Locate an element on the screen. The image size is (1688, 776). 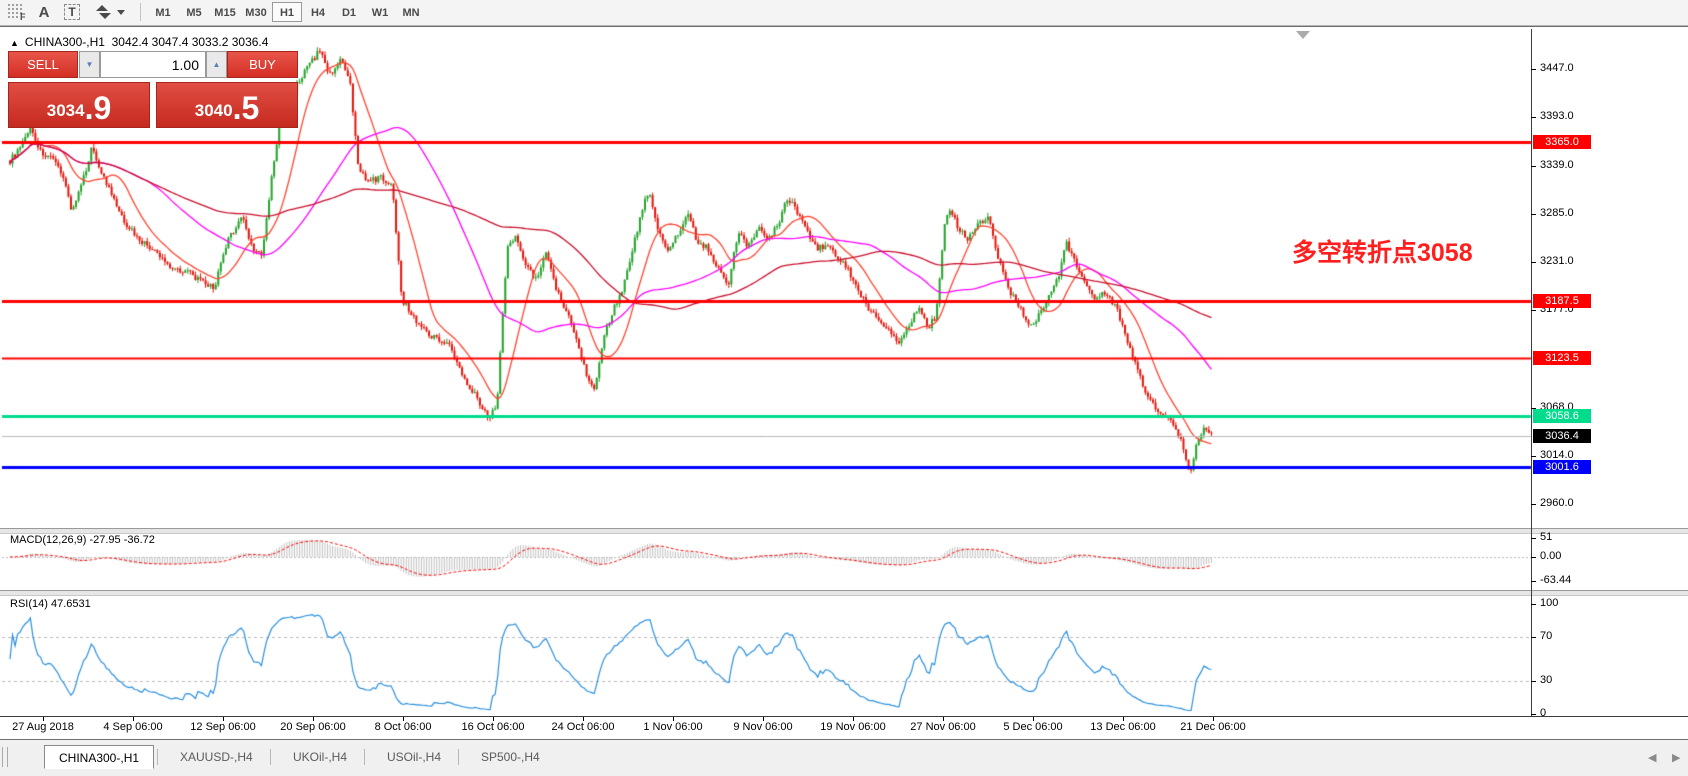
chart-tab-1: CHINA300-,H1 is located at coordinates (99, 757).